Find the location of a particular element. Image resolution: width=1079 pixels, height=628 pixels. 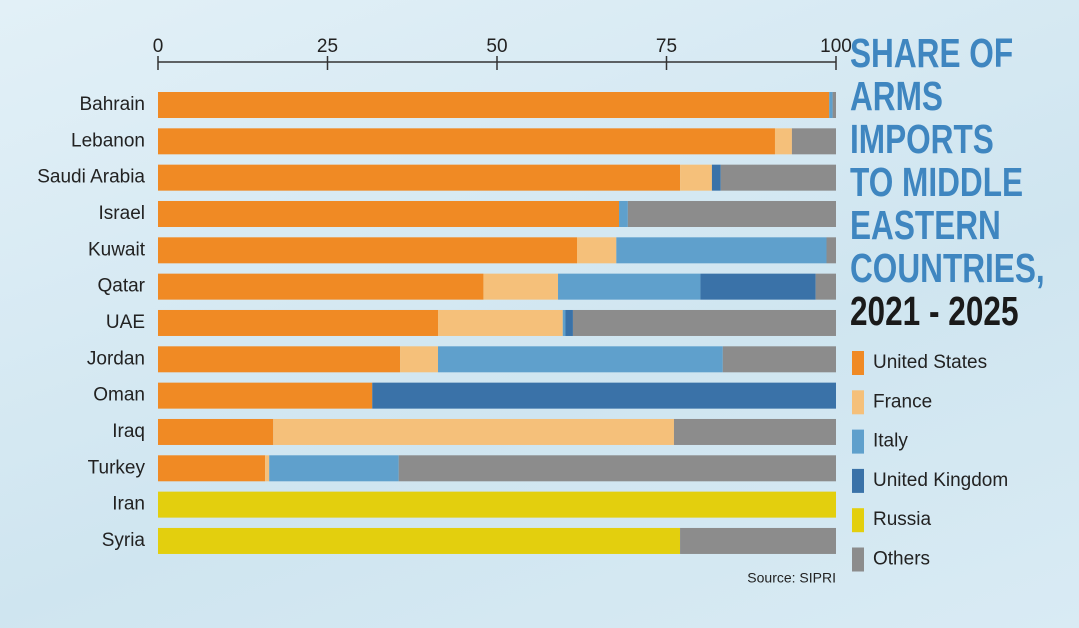

x-tick-label: 25 is located at coordinates (327, 46).